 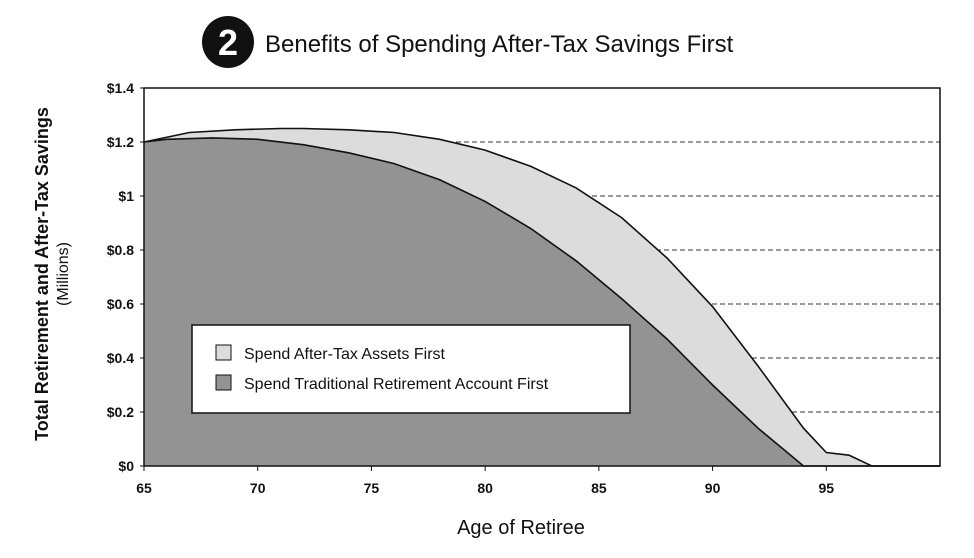 I want to click on x-axis-ticks: 65 70 75 80 85 90 95, so click(x=485, y=481).